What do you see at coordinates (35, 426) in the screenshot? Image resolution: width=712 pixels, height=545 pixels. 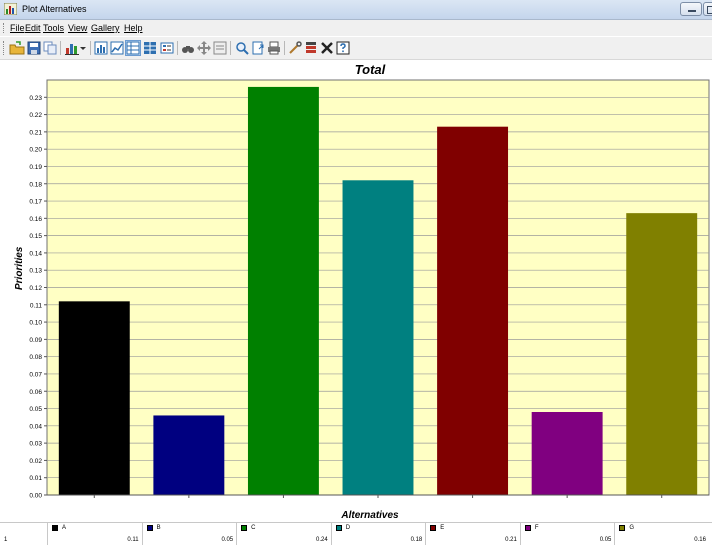 I see `y-tick-label: 0.04` at bounding box center [35, 426].